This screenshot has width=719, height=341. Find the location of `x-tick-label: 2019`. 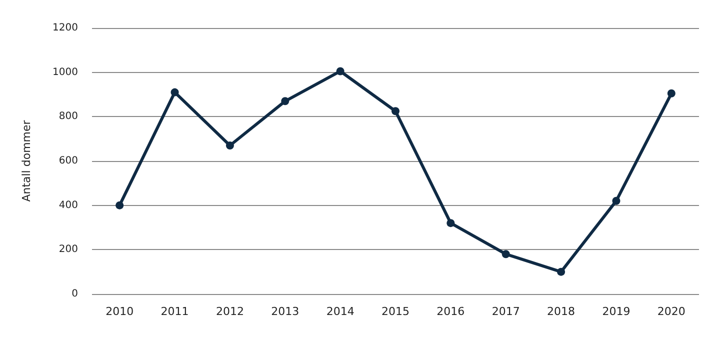

x-tick-label: 2019 is located at coordinates (616, 311).